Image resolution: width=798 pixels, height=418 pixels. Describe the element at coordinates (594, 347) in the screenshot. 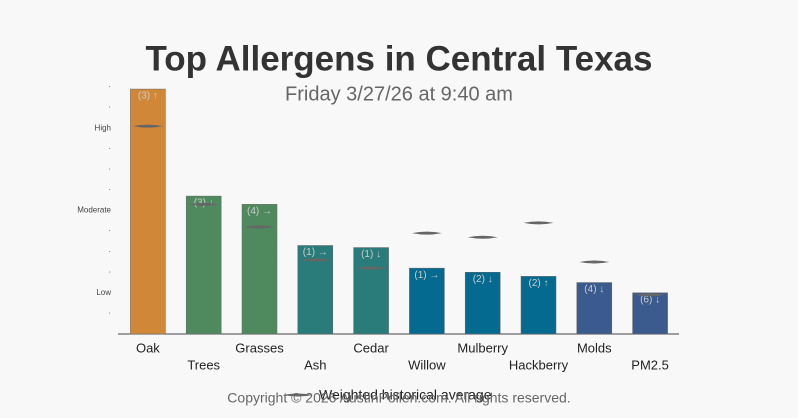

I see `x-tick-label: Molds` at that location.